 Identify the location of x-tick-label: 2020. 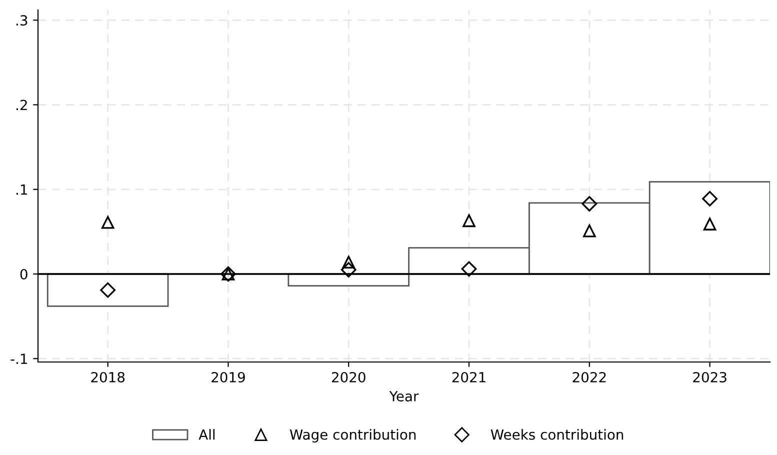
(349, 377).